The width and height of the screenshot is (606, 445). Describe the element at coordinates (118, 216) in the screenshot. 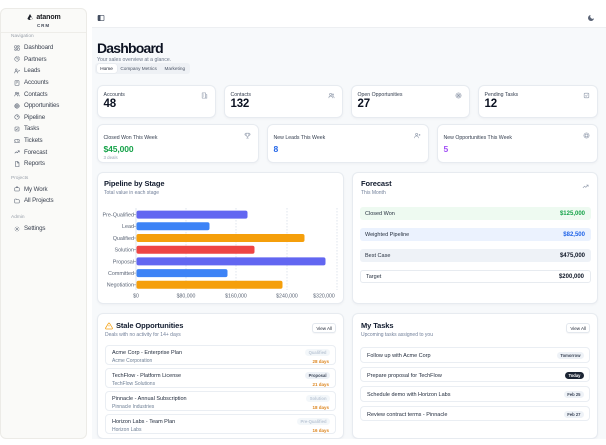

I see `svg-text: Pre-Qualified` at that location.